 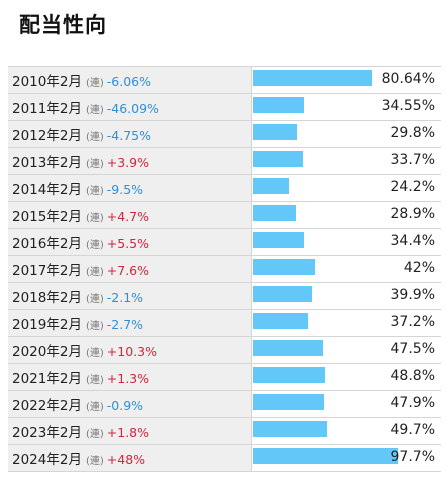 What do you see at coordinates (125, 324) in the screenshot?
I see `change-percent: -2.7%` at bounding box center [125, 324].